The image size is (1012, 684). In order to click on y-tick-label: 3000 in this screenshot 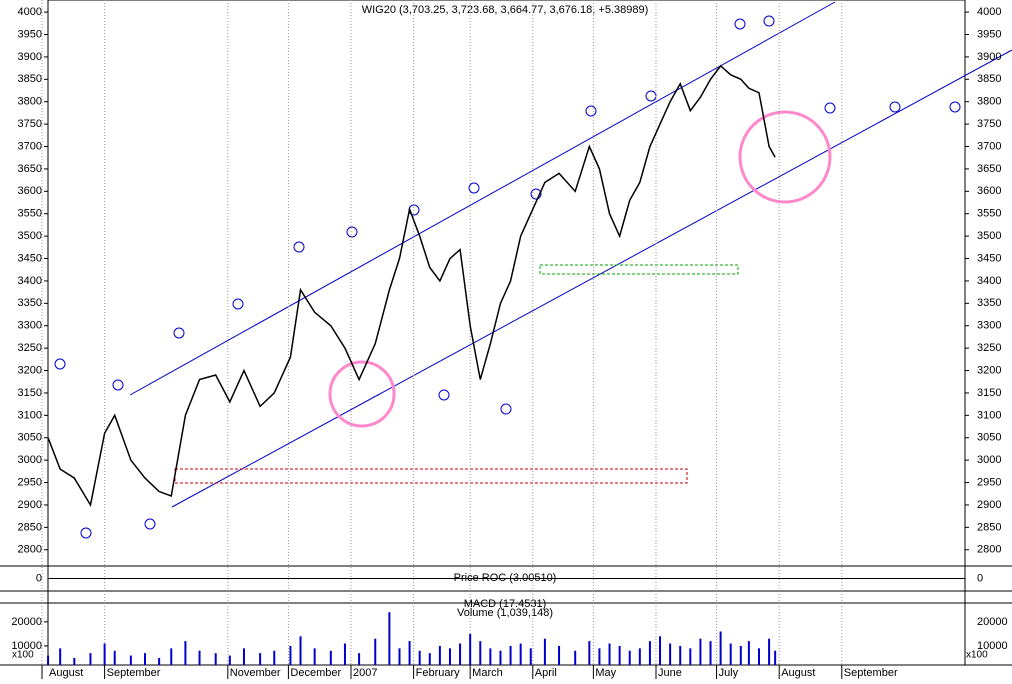, I will do `click(30, 460)`.